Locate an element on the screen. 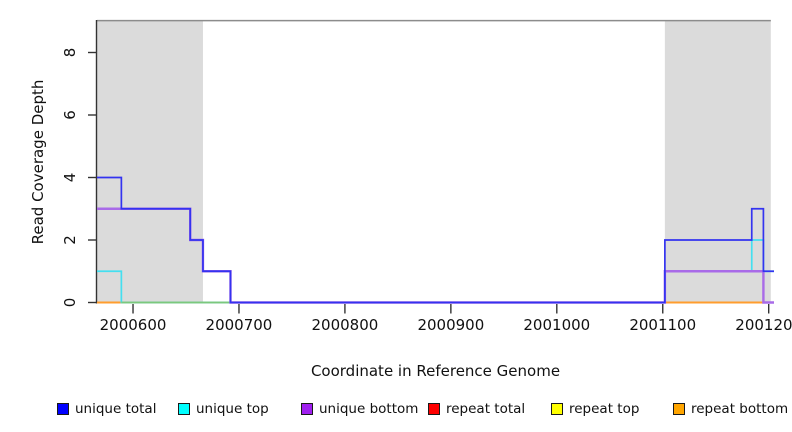 This screenshot has width=792, height=432. legend-swatch-unique-total is located at coordinates (63, 409).